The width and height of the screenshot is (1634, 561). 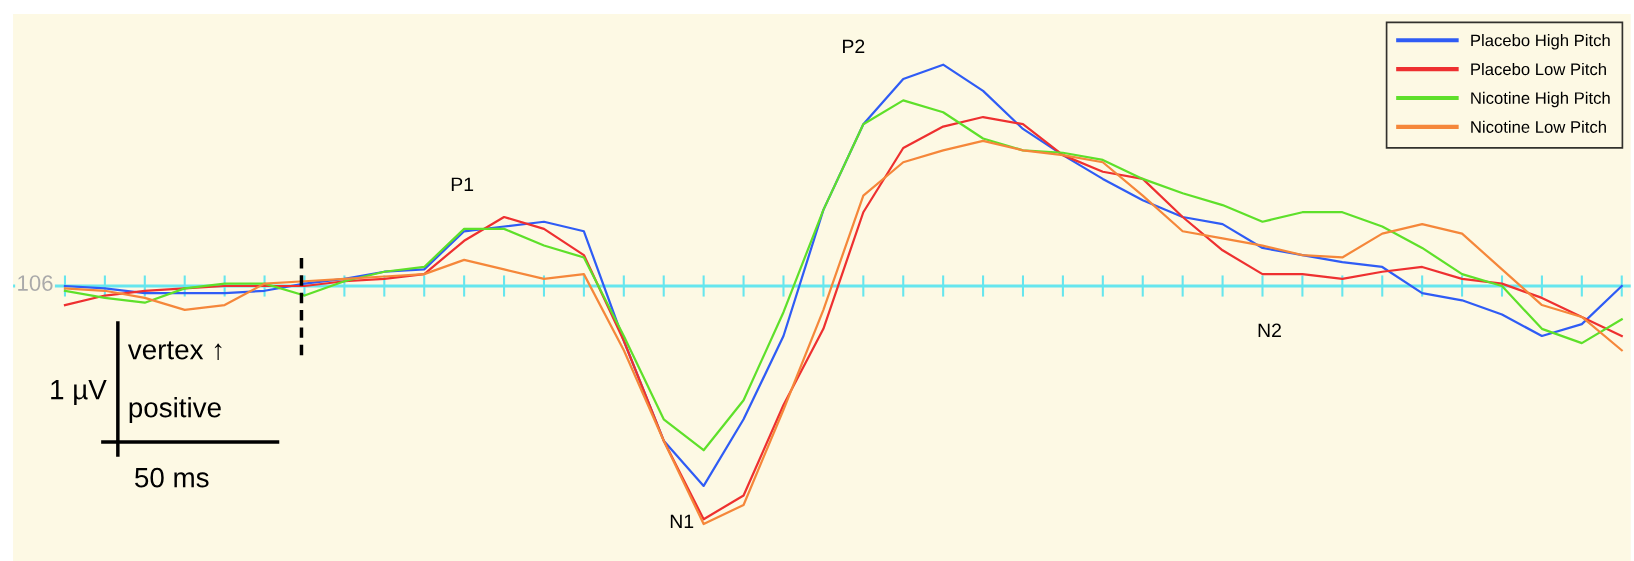 What do you see at coordinates (1540, 42) in the screenshot?
I see `legend-label: Placebo High Pitch` at bounding box center [1540, 42].